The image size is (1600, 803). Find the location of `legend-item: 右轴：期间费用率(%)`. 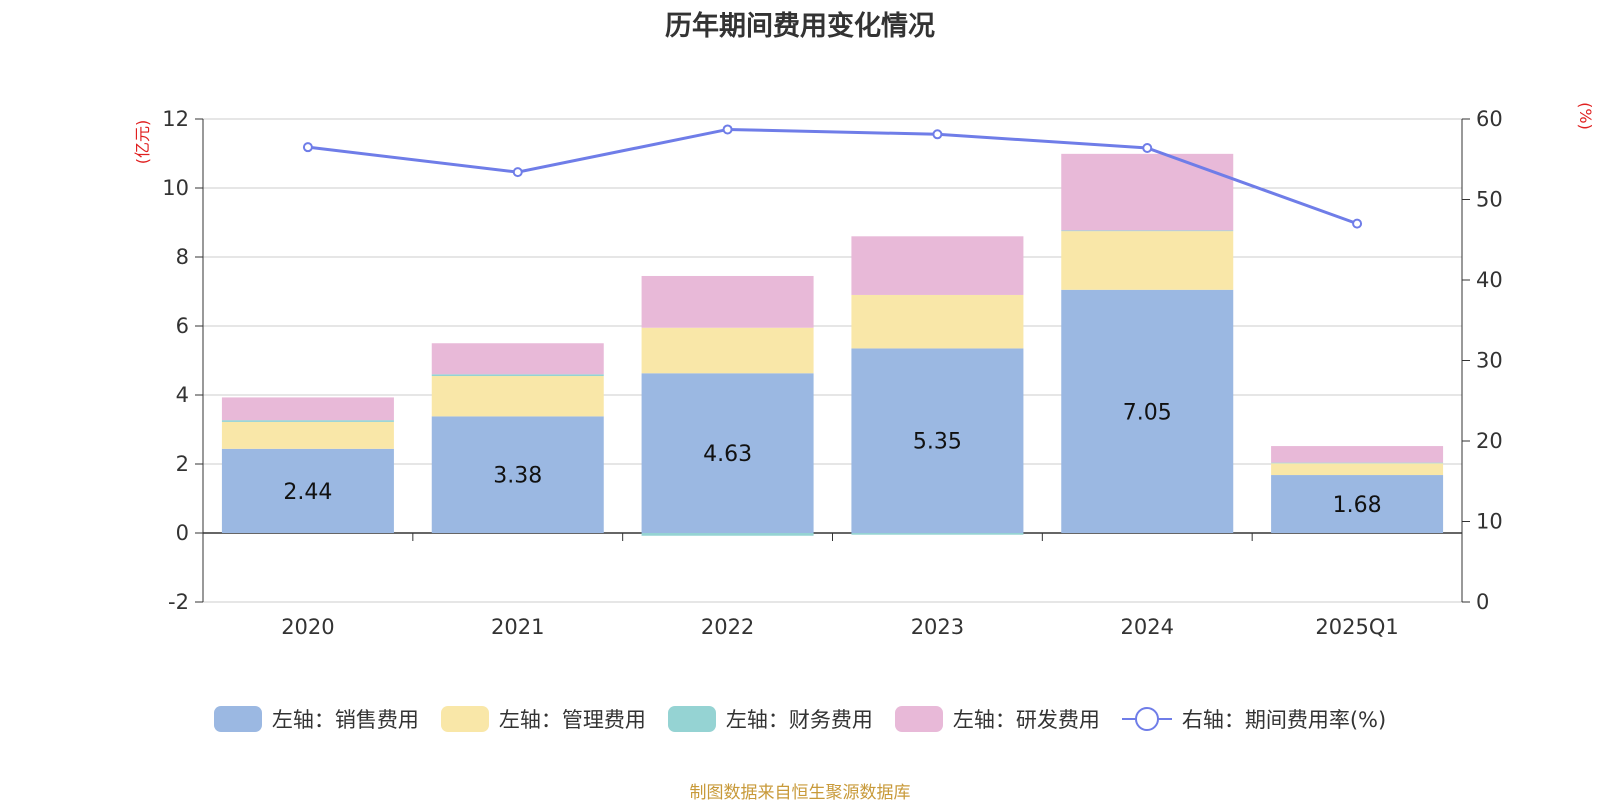

legend-item: 右轴：期间费用率(%) is located at coordinates (1254, 719).